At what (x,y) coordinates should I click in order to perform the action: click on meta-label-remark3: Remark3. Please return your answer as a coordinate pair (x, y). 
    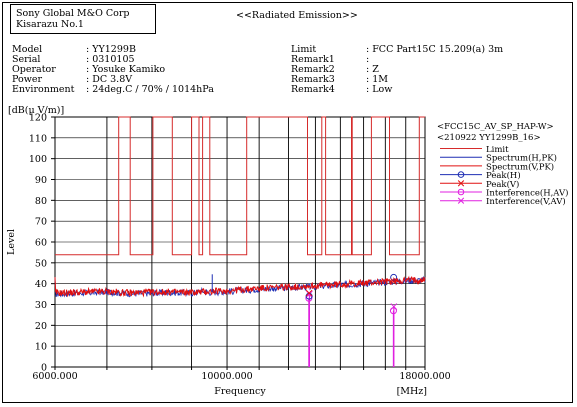
    Looking at the image, I should click on (313, 79).